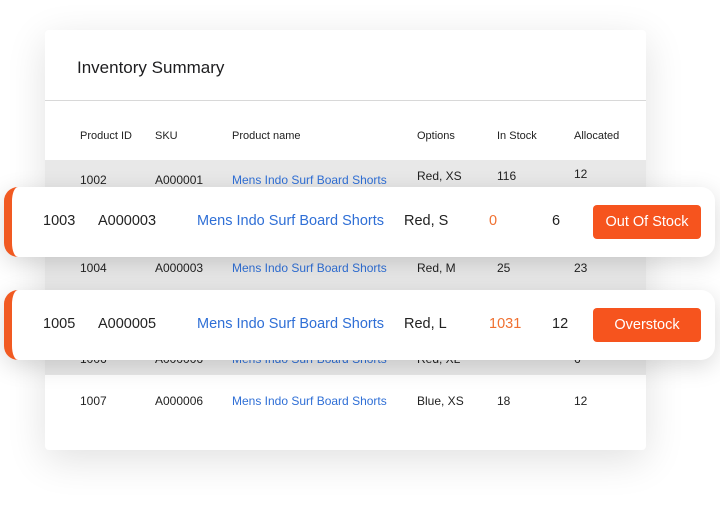  Describe the element at coordinates (345, 100) in the screenshot. I see `divider` at that location.